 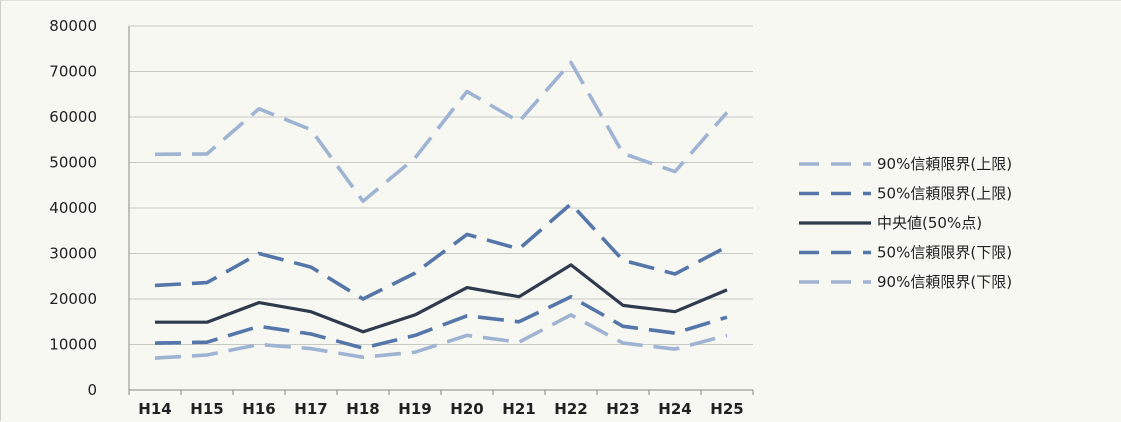 I want to click on y-tick-label: 50000, so click(x=73, y=163).